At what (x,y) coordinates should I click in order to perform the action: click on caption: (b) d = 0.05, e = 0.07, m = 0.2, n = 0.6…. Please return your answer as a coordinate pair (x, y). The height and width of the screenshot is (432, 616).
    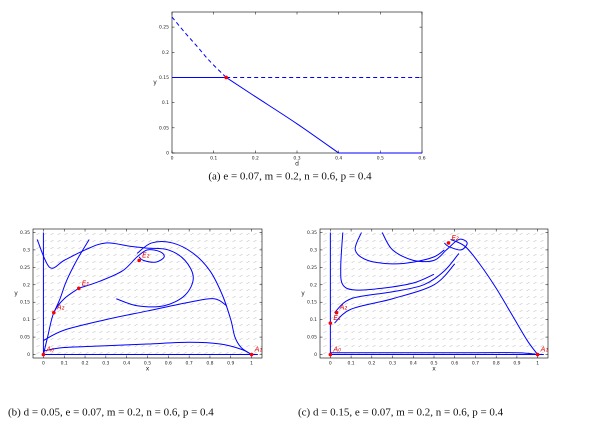
    Looking at the image, I should click on (111, 413).